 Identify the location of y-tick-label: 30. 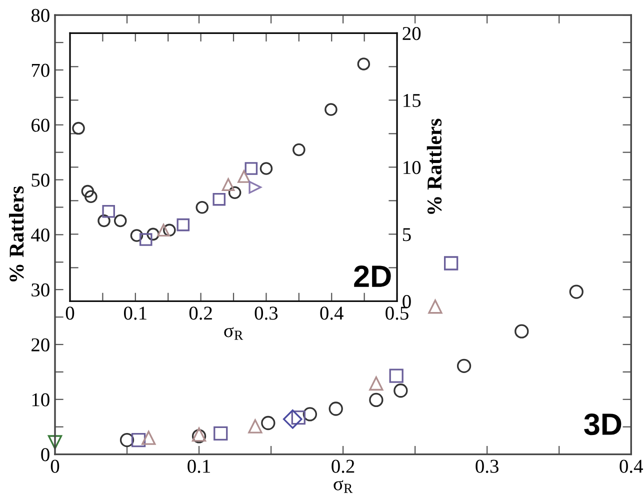
(41, 290).